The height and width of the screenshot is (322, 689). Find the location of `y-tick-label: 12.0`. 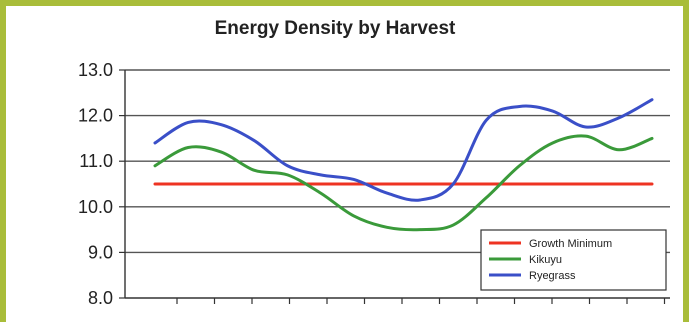

y-tick-label: 12.0 is located at coordinates (95, 116).